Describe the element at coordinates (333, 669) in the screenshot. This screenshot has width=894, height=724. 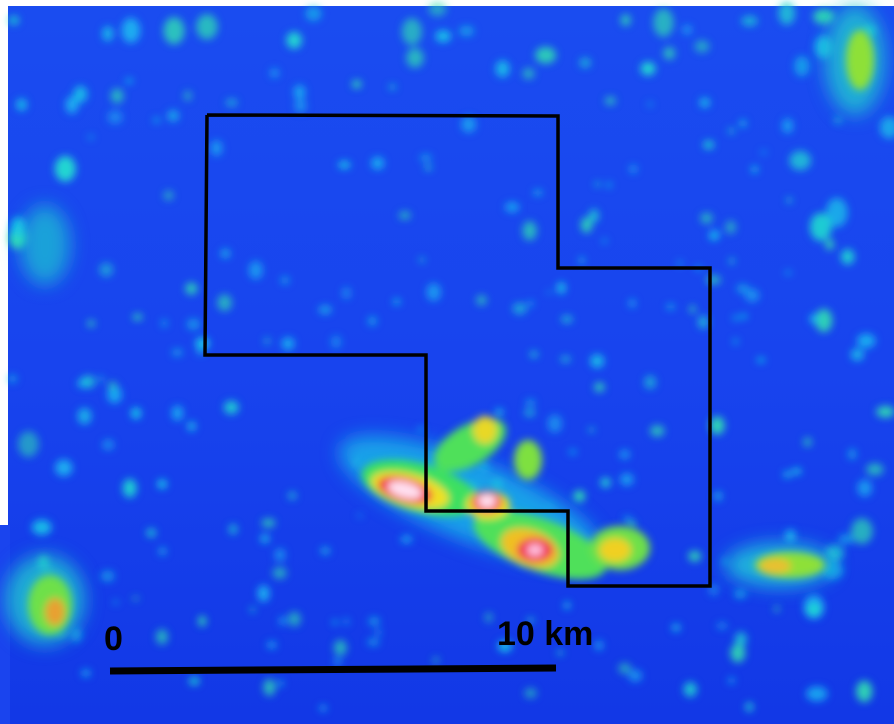
I see `scale-bar` at that location.